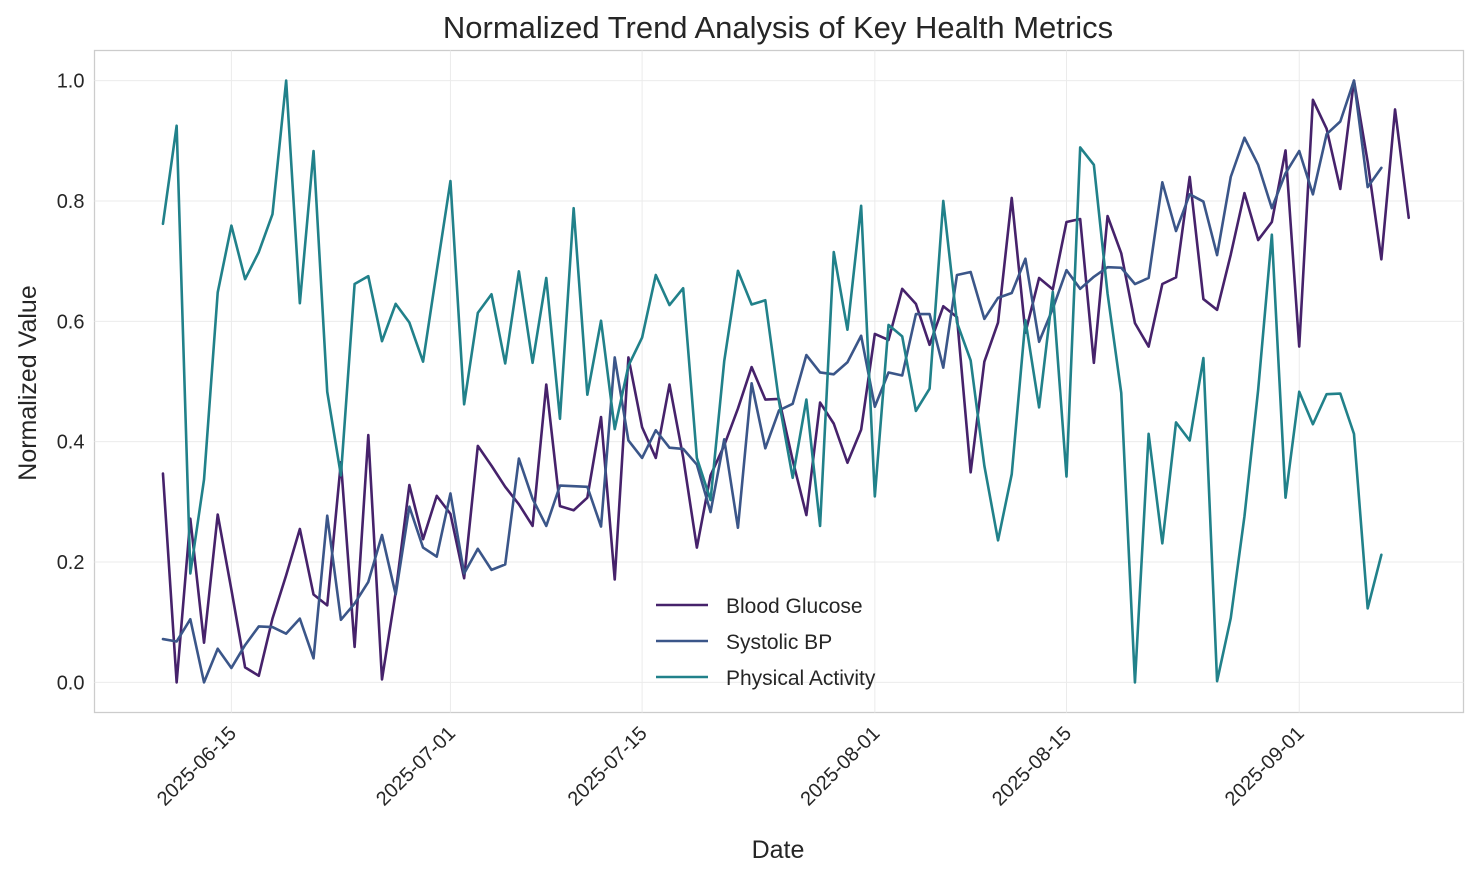 The image size is (1478, 879). Describe the element at coordinates (197, 766) in the screenshot. I see `x-tick-label: 2025-06-15` at that location.